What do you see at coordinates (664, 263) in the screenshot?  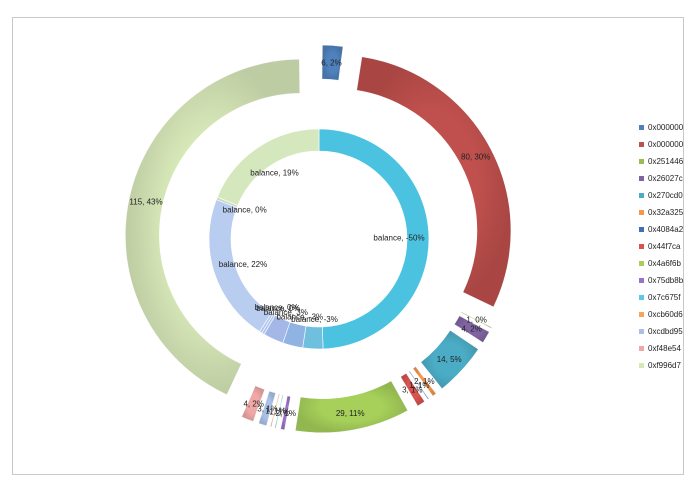 I see `legend-entry-8: 0x4a6f6b` at bounding box center [664, 263].